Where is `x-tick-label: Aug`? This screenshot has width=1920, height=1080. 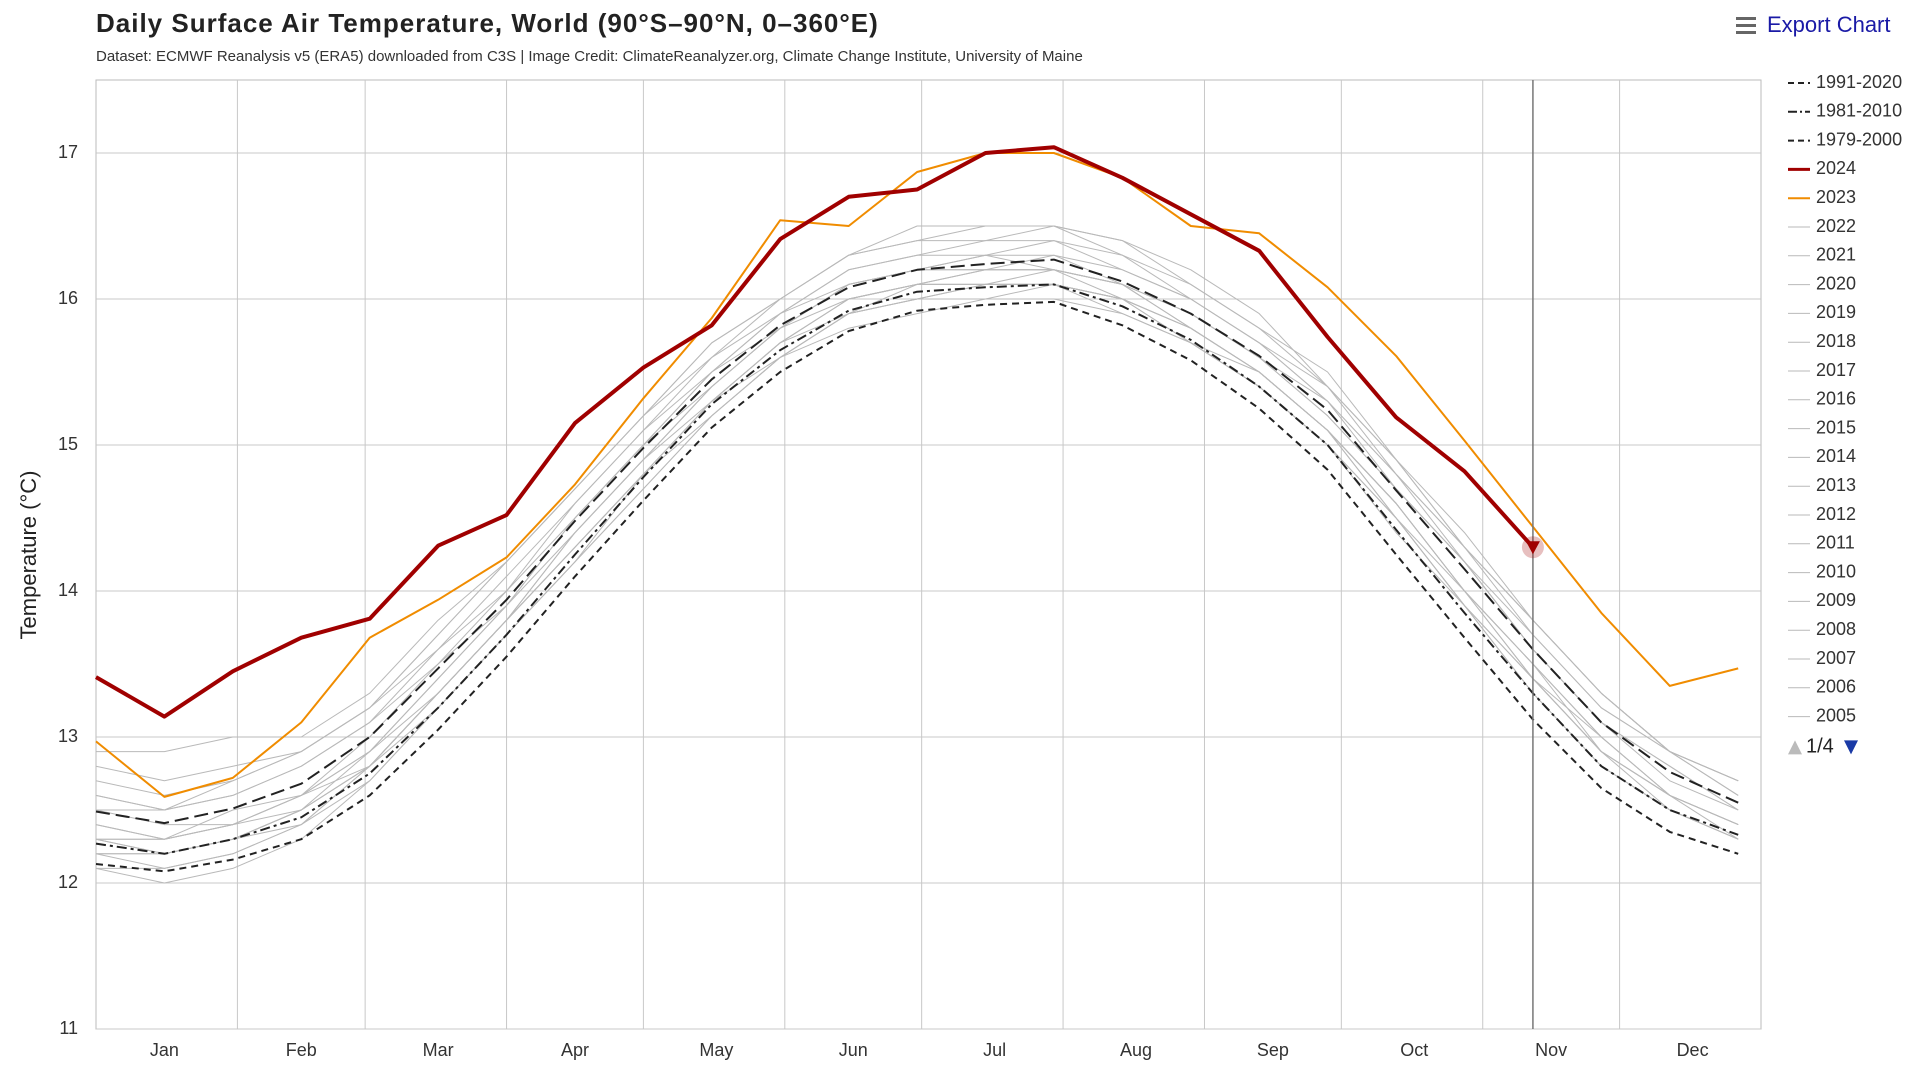
x-tick-label: Aug is located at coordinates (1136, 1050).